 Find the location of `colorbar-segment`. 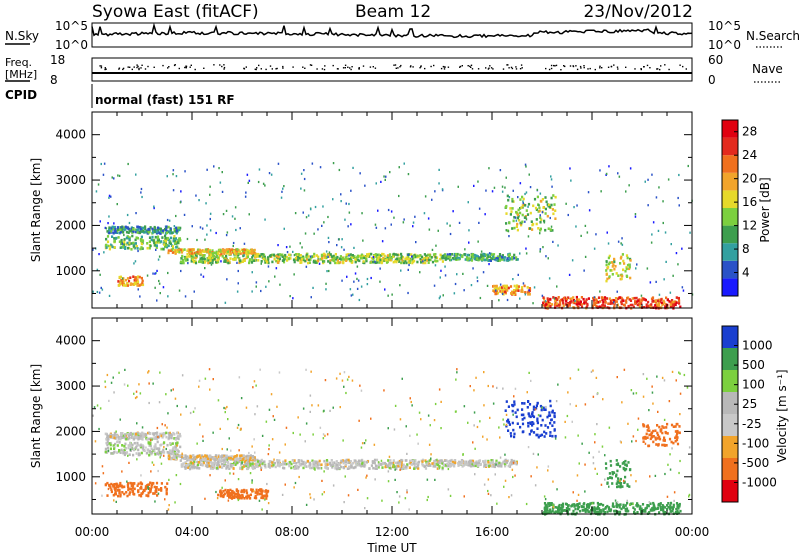

colorbar-segment is located at coordinates (730, 182).